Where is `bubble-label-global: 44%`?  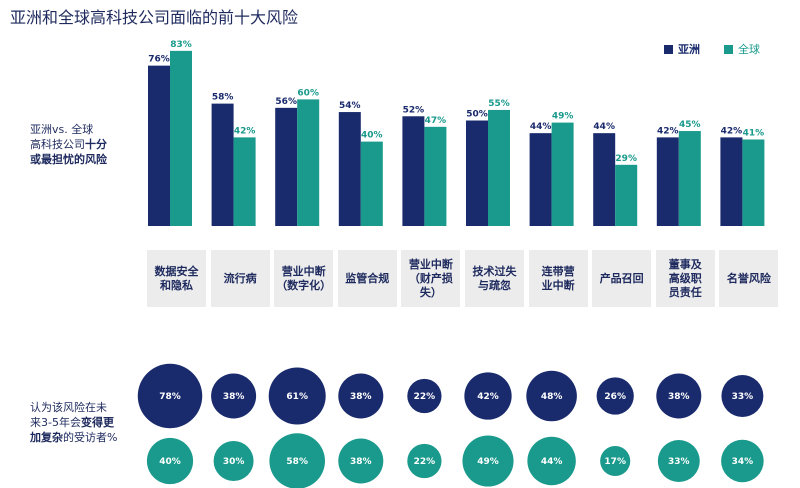
bubble-label-global: 44% is located at coordinates (552, 462).